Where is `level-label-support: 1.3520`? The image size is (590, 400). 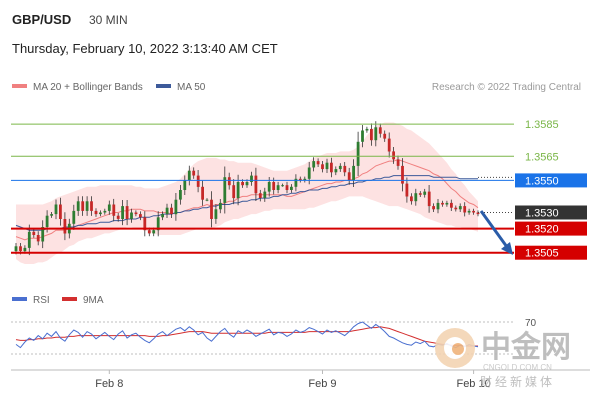 level-label-support: 1.3520 is located at coordinates (542, 230).